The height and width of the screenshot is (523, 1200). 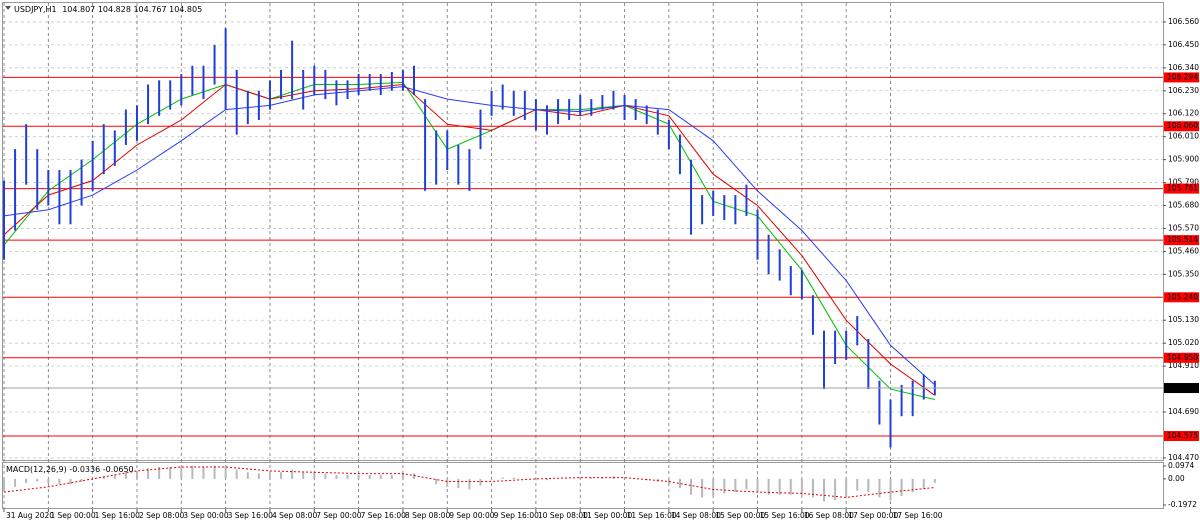 What do you see at coordinates (114, 9) in the screenshot?
I see `high-value: 104.828` at bounding box center [114, 9].